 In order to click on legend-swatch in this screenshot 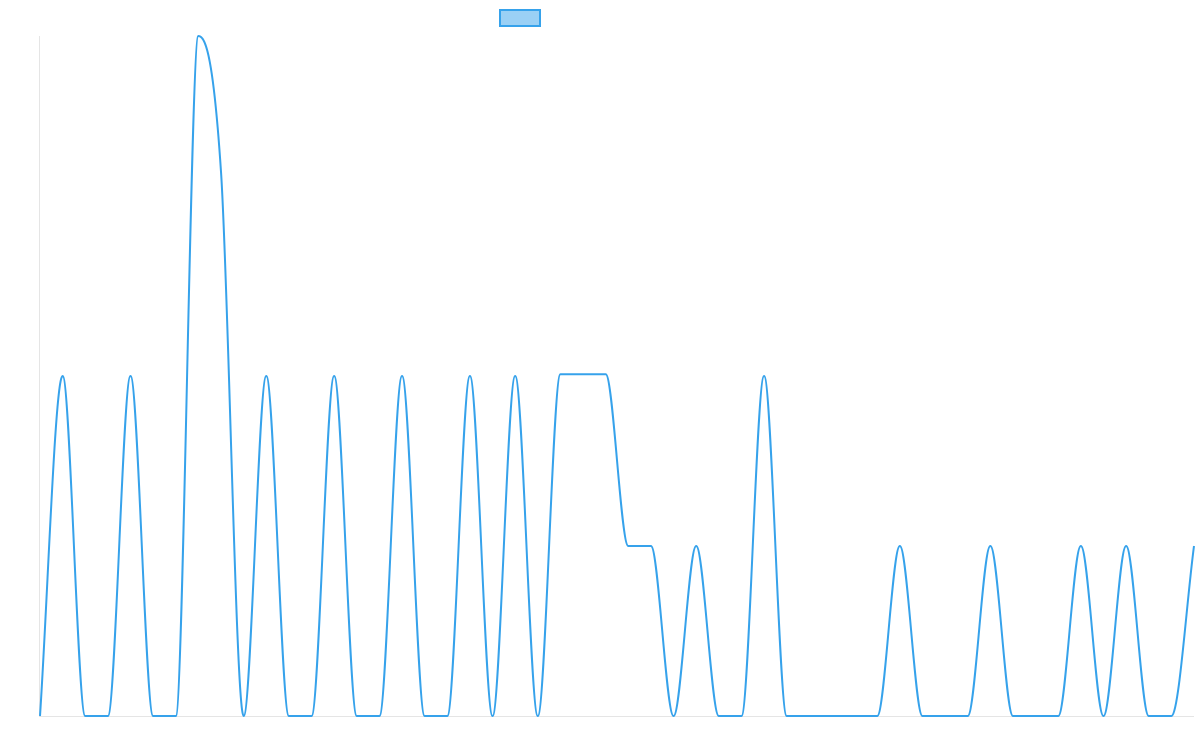, I will do `click(520, 18)`.